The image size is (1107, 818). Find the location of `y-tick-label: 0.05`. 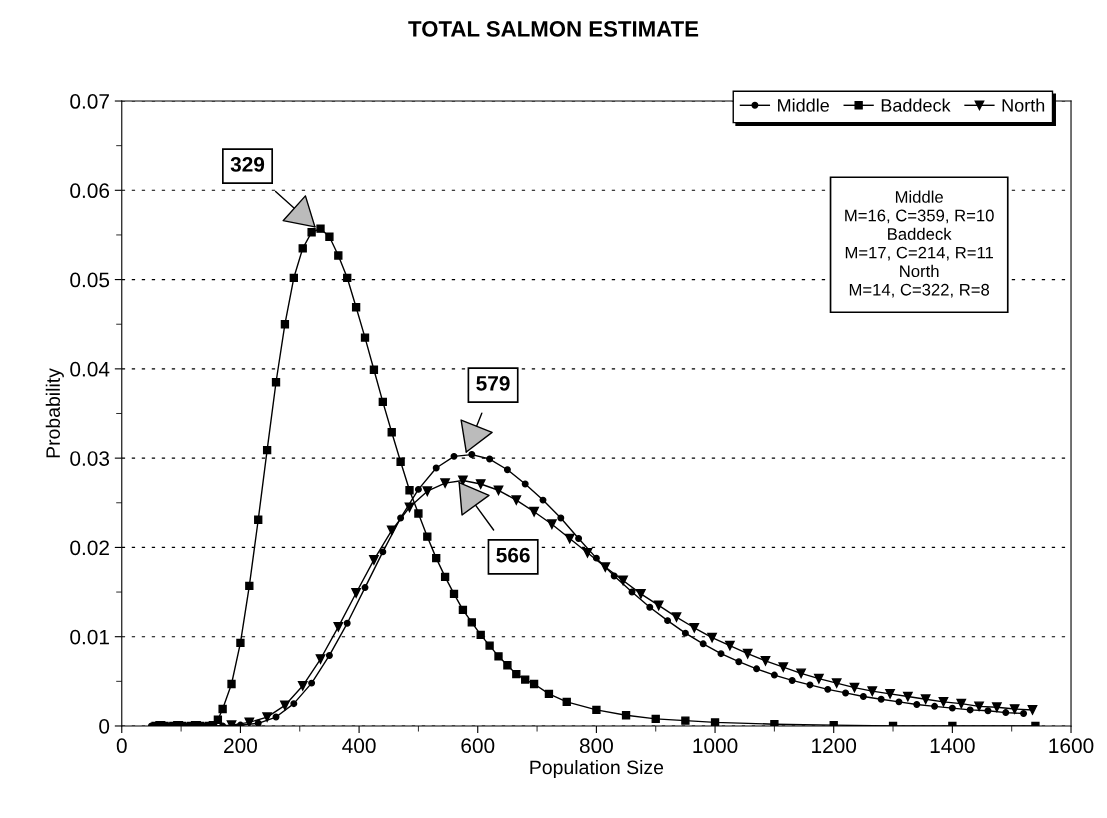

y-tick-label: 0.05 is located at coordinates (90, 280).